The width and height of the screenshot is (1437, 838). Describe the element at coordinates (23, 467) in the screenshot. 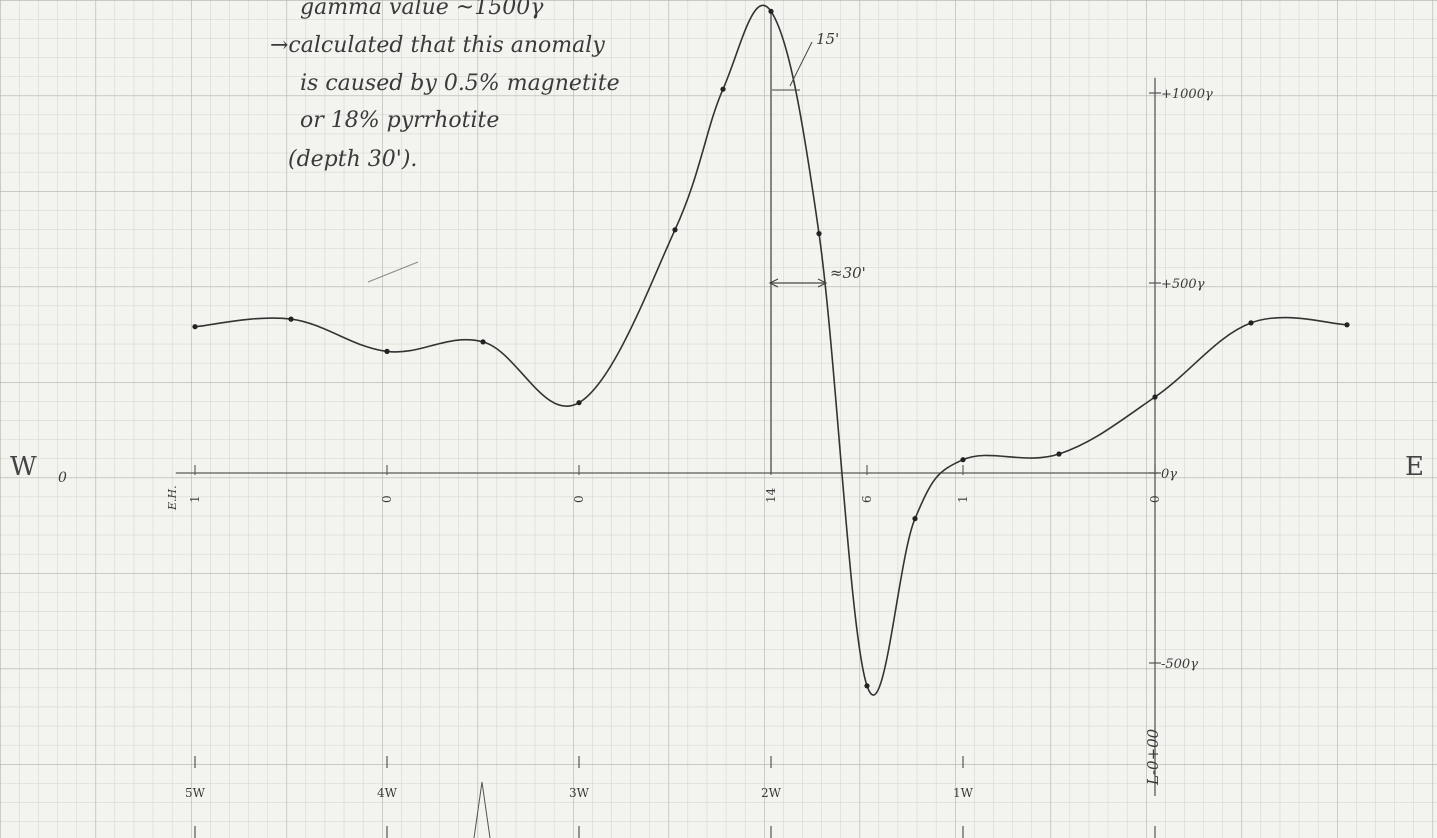

I see `west-label: W` at that location.